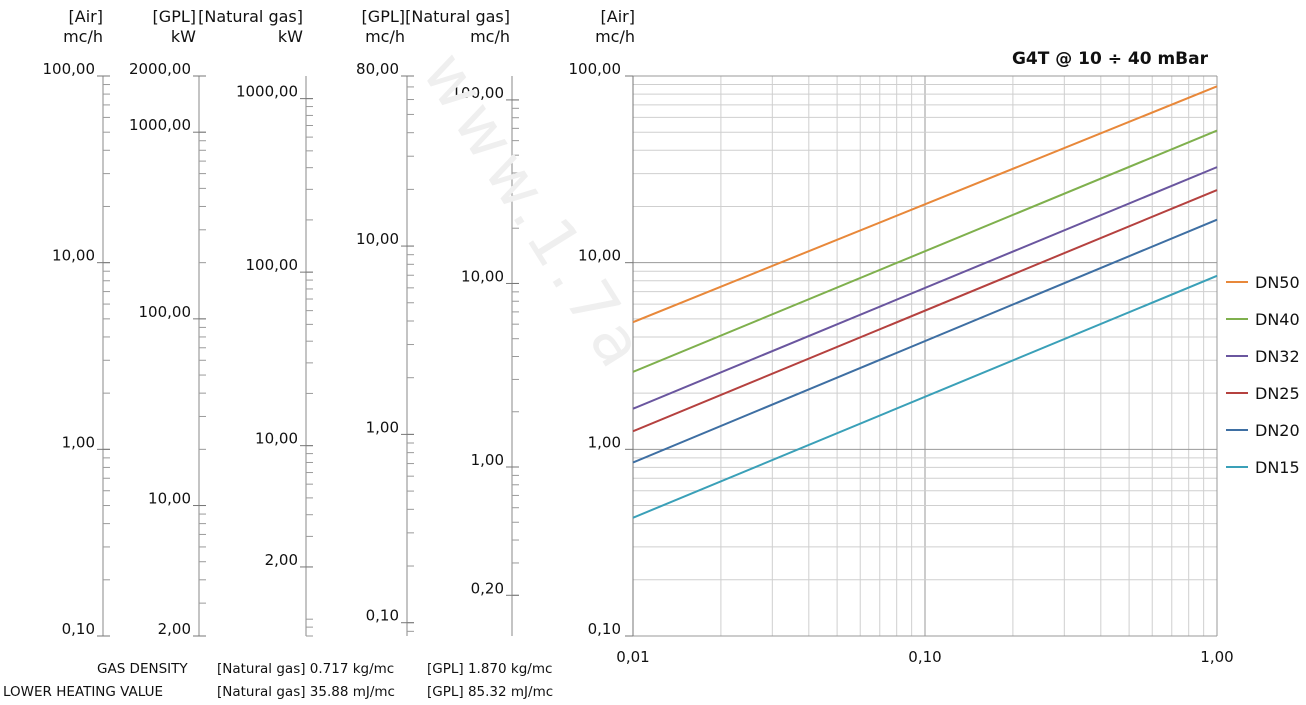 The image size is (1306, 705). I want to click on plot-y-axis-header: mc/h, so click(615, 36).